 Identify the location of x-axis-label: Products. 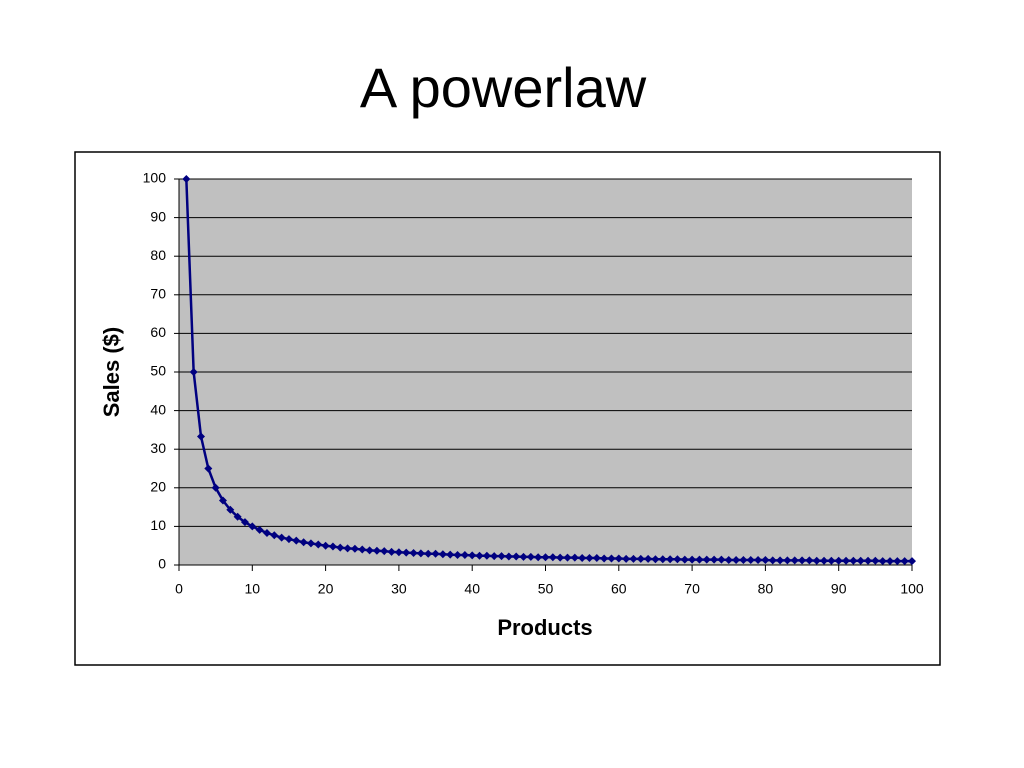
(544, 627).